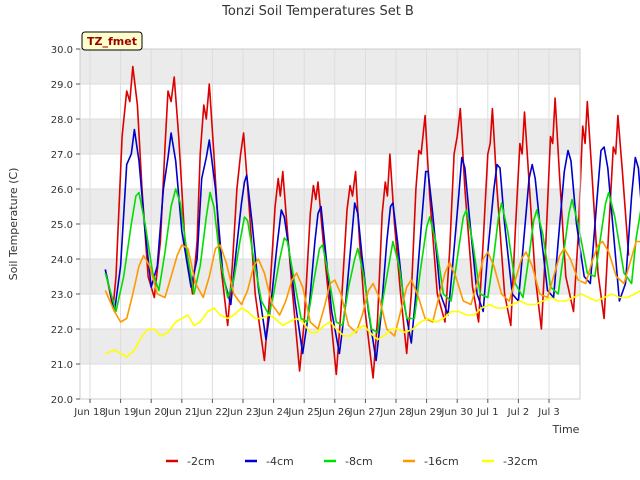 This screenshot has width=640, height=480. Describe the element at coordinates (62, 85) in the screenshot. I see `y-tick-label: 29.0` at that location.